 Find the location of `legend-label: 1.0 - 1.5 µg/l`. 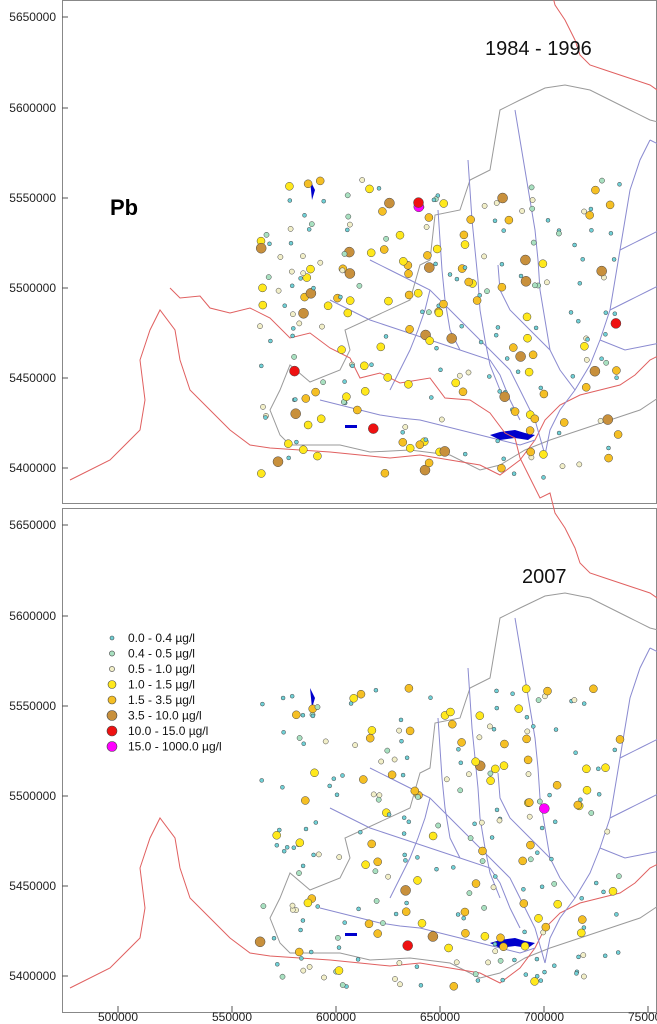

legend-label: 1.0 - 1.5 µg/l is located at coordinates (161, 685).